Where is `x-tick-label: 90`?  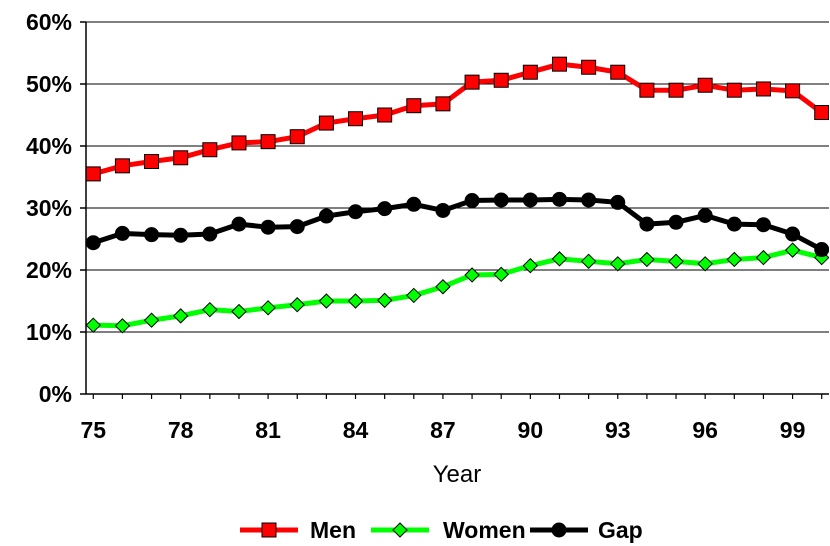
x-tick-label: 90 is located at coordinates (531, 430).